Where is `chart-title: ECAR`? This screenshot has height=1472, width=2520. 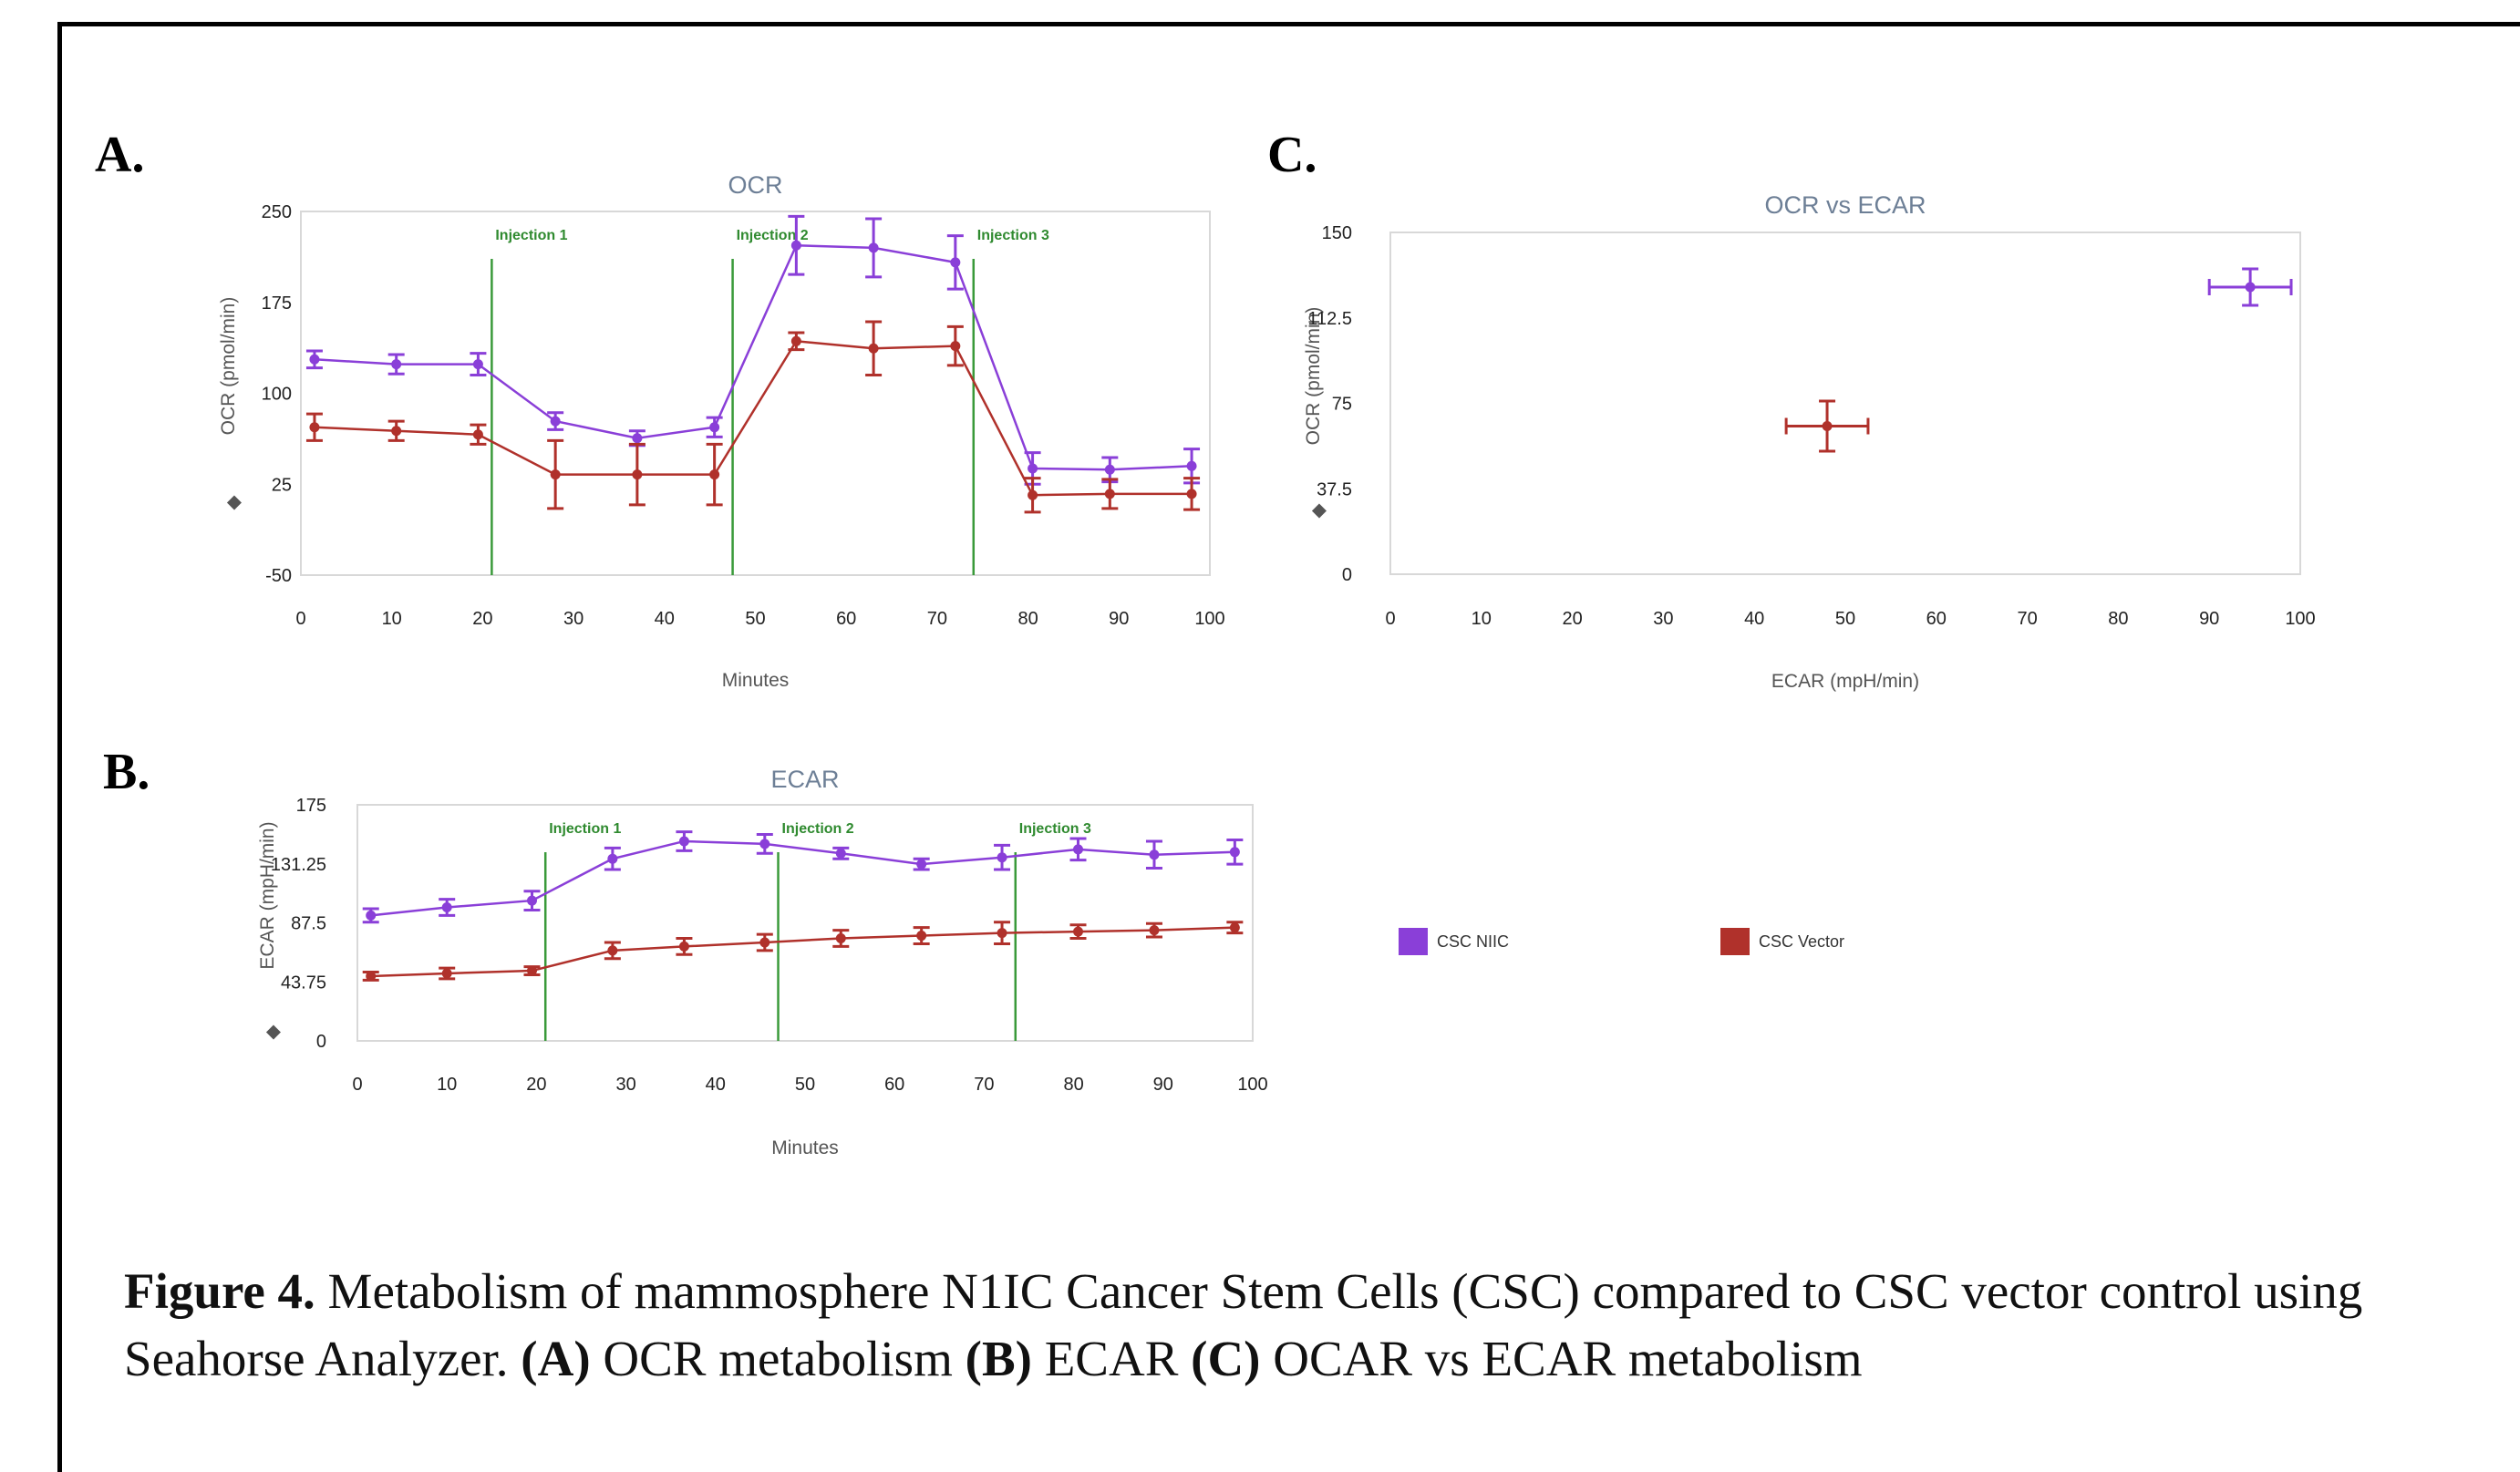 chart-title: ECAR is located at coordinates (804, 780).